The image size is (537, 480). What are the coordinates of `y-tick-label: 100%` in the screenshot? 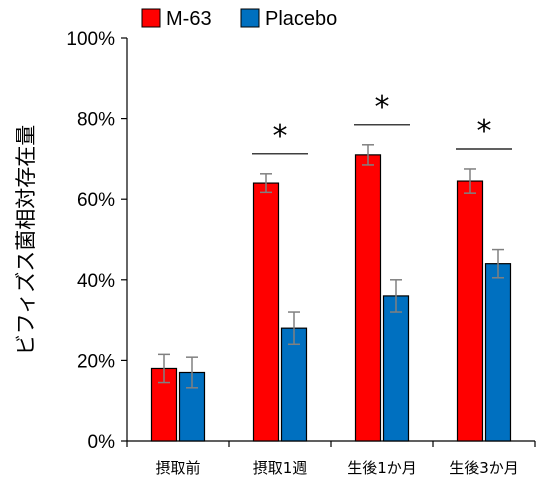 It's located at (90, 39).